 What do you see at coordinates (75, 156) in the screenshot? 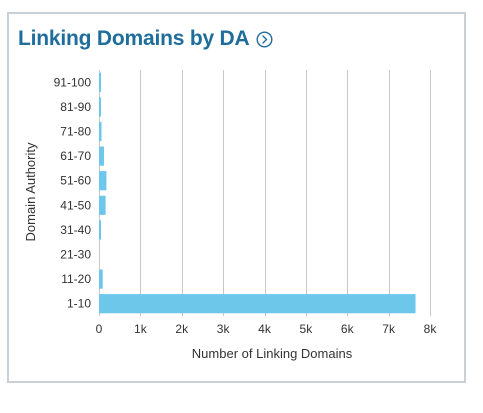
I see `y-tick-label: 61-70` at bounding box center [75, 156].